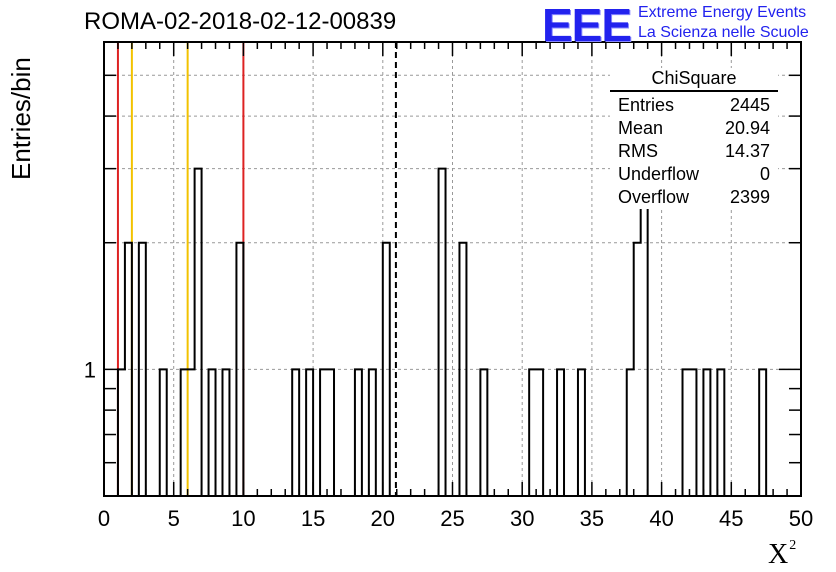 Image resolution: width=836 pixels, height=572 pixels. I want to click on stats-label: RMS, so click(638, 151).